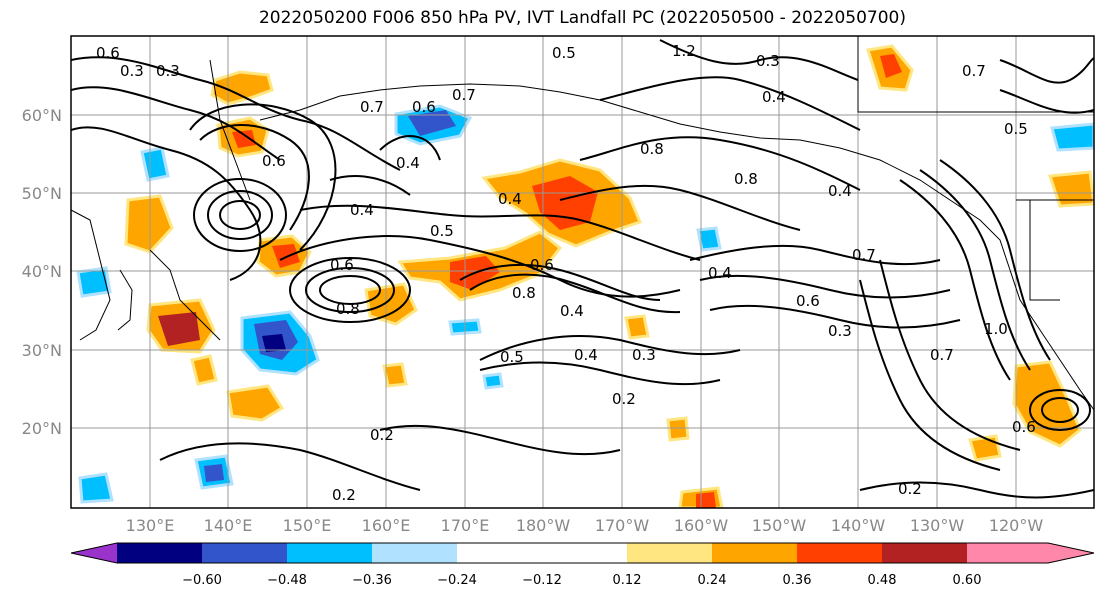 The image size is (1105, 601). What do you see at coordinates (42, 350) in the screenshot?
I see `lat-tick-label: 30°N` at bounding box center [42, 350].